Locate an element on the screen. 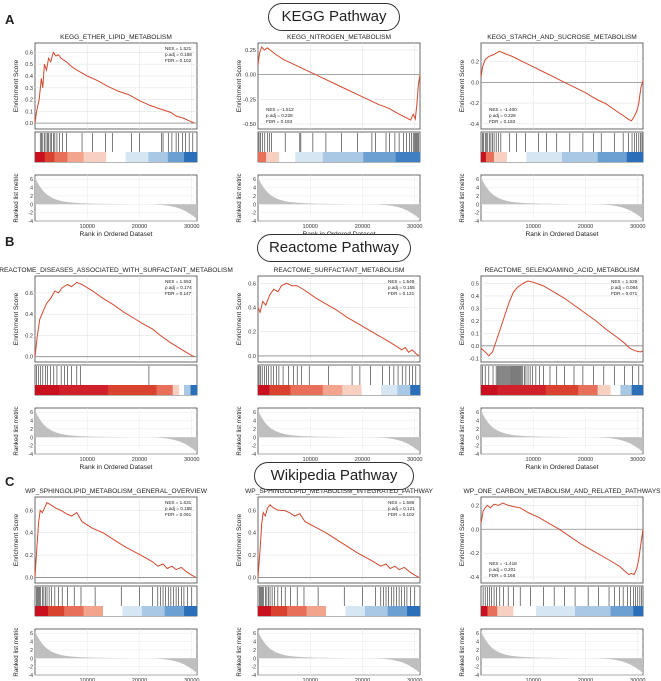 The image size is (661, 681). metric-axis-label: Ranked list metric is located at coordinates (239, 430).